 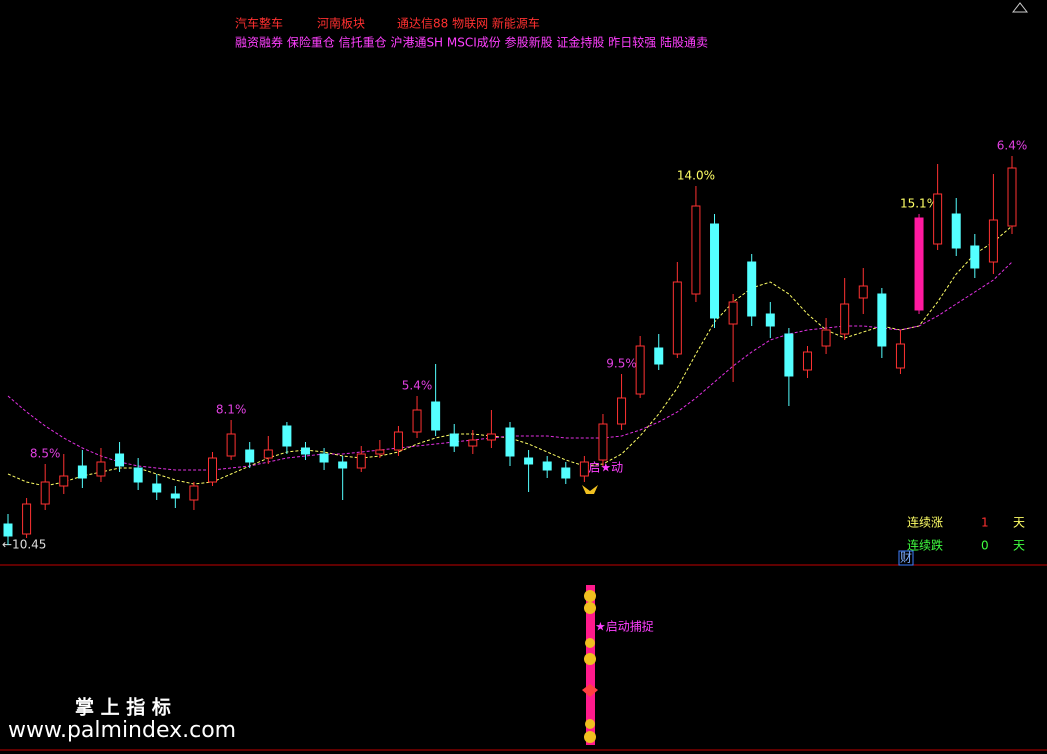 What do you see at coordinates (985, 523) in the screenshot?
I see `stat-value: 1` at bounding box center [985, 523].